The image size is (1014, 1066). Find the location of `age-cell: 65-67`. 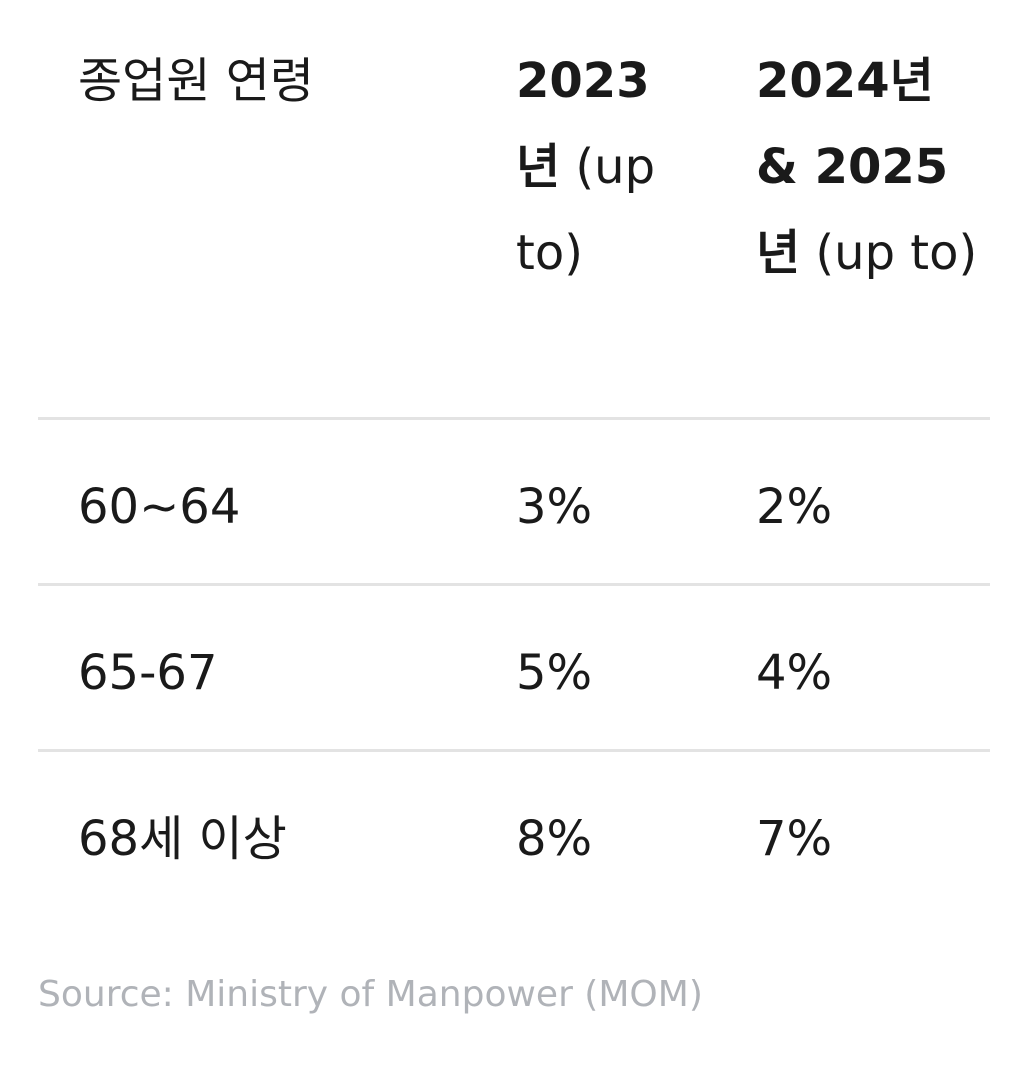

age-cell: 65-67 is located at coordinates (148, 673).